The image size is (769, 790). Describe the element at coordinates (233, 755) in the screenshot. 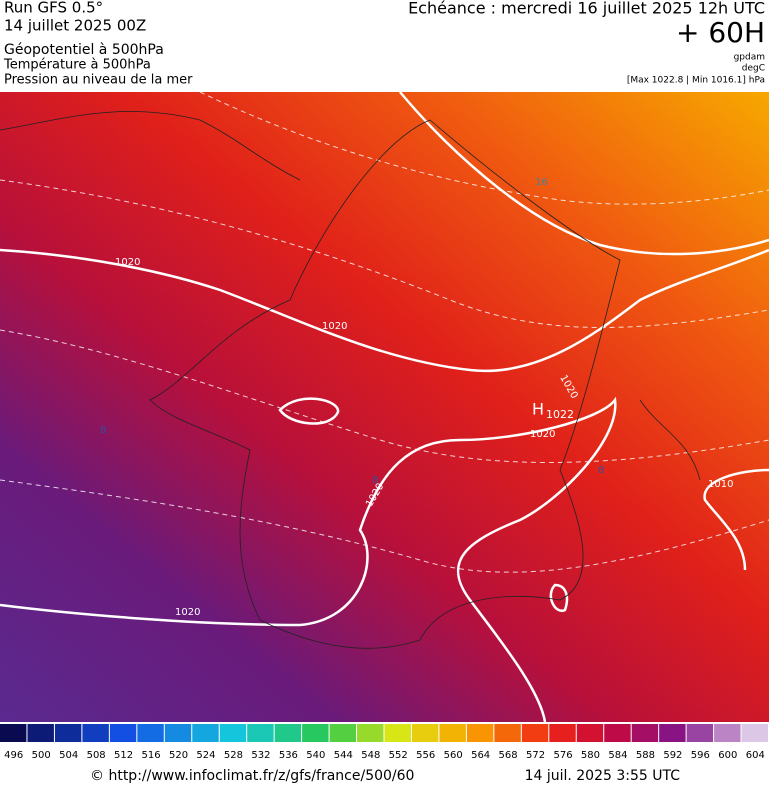

I see `colorbar-label: 528` at that location.